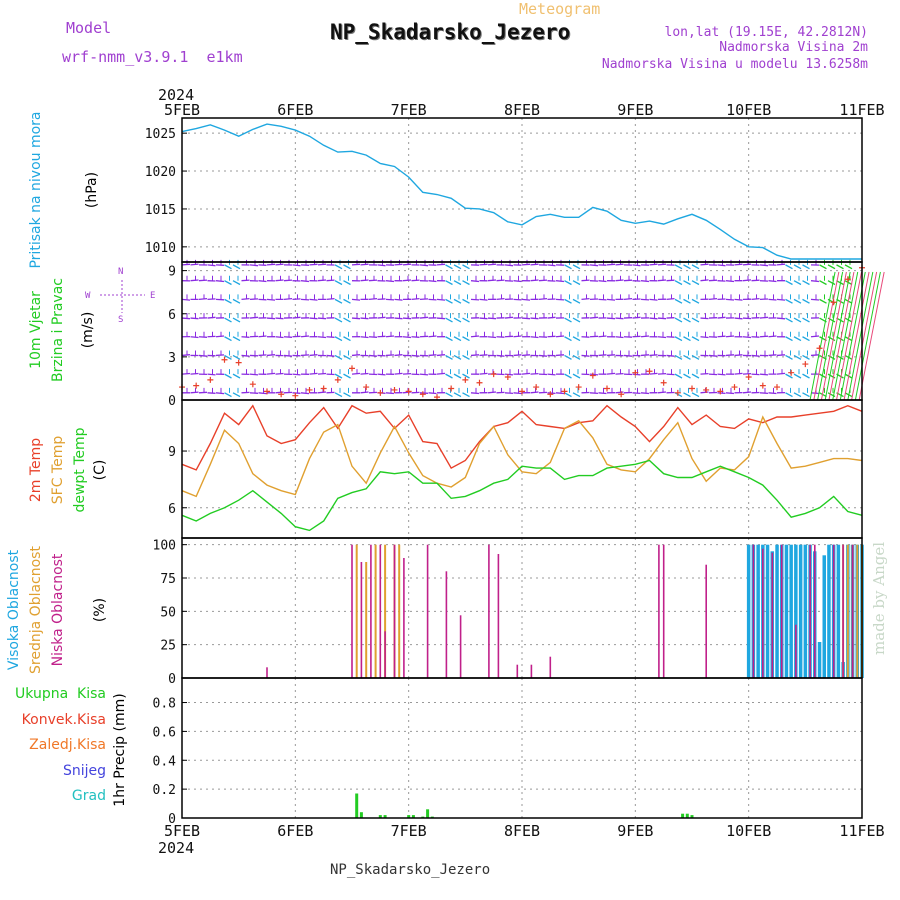  What do you see at coordinates (399, 611) in the screenshot?
I see `cloud-mid-bar` at bounding box center [399, 611].